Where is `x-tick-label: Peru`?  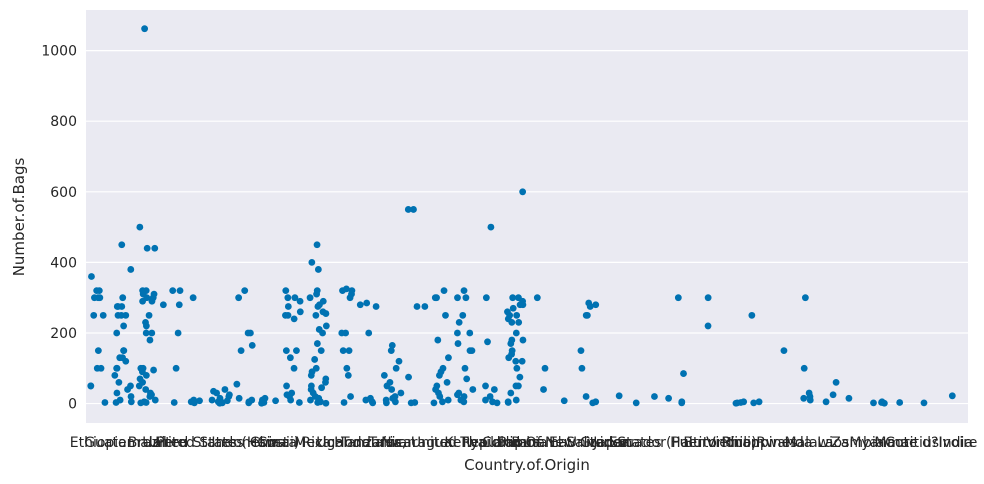
x-tick-label: Peru is located at coordinates (171, 443).